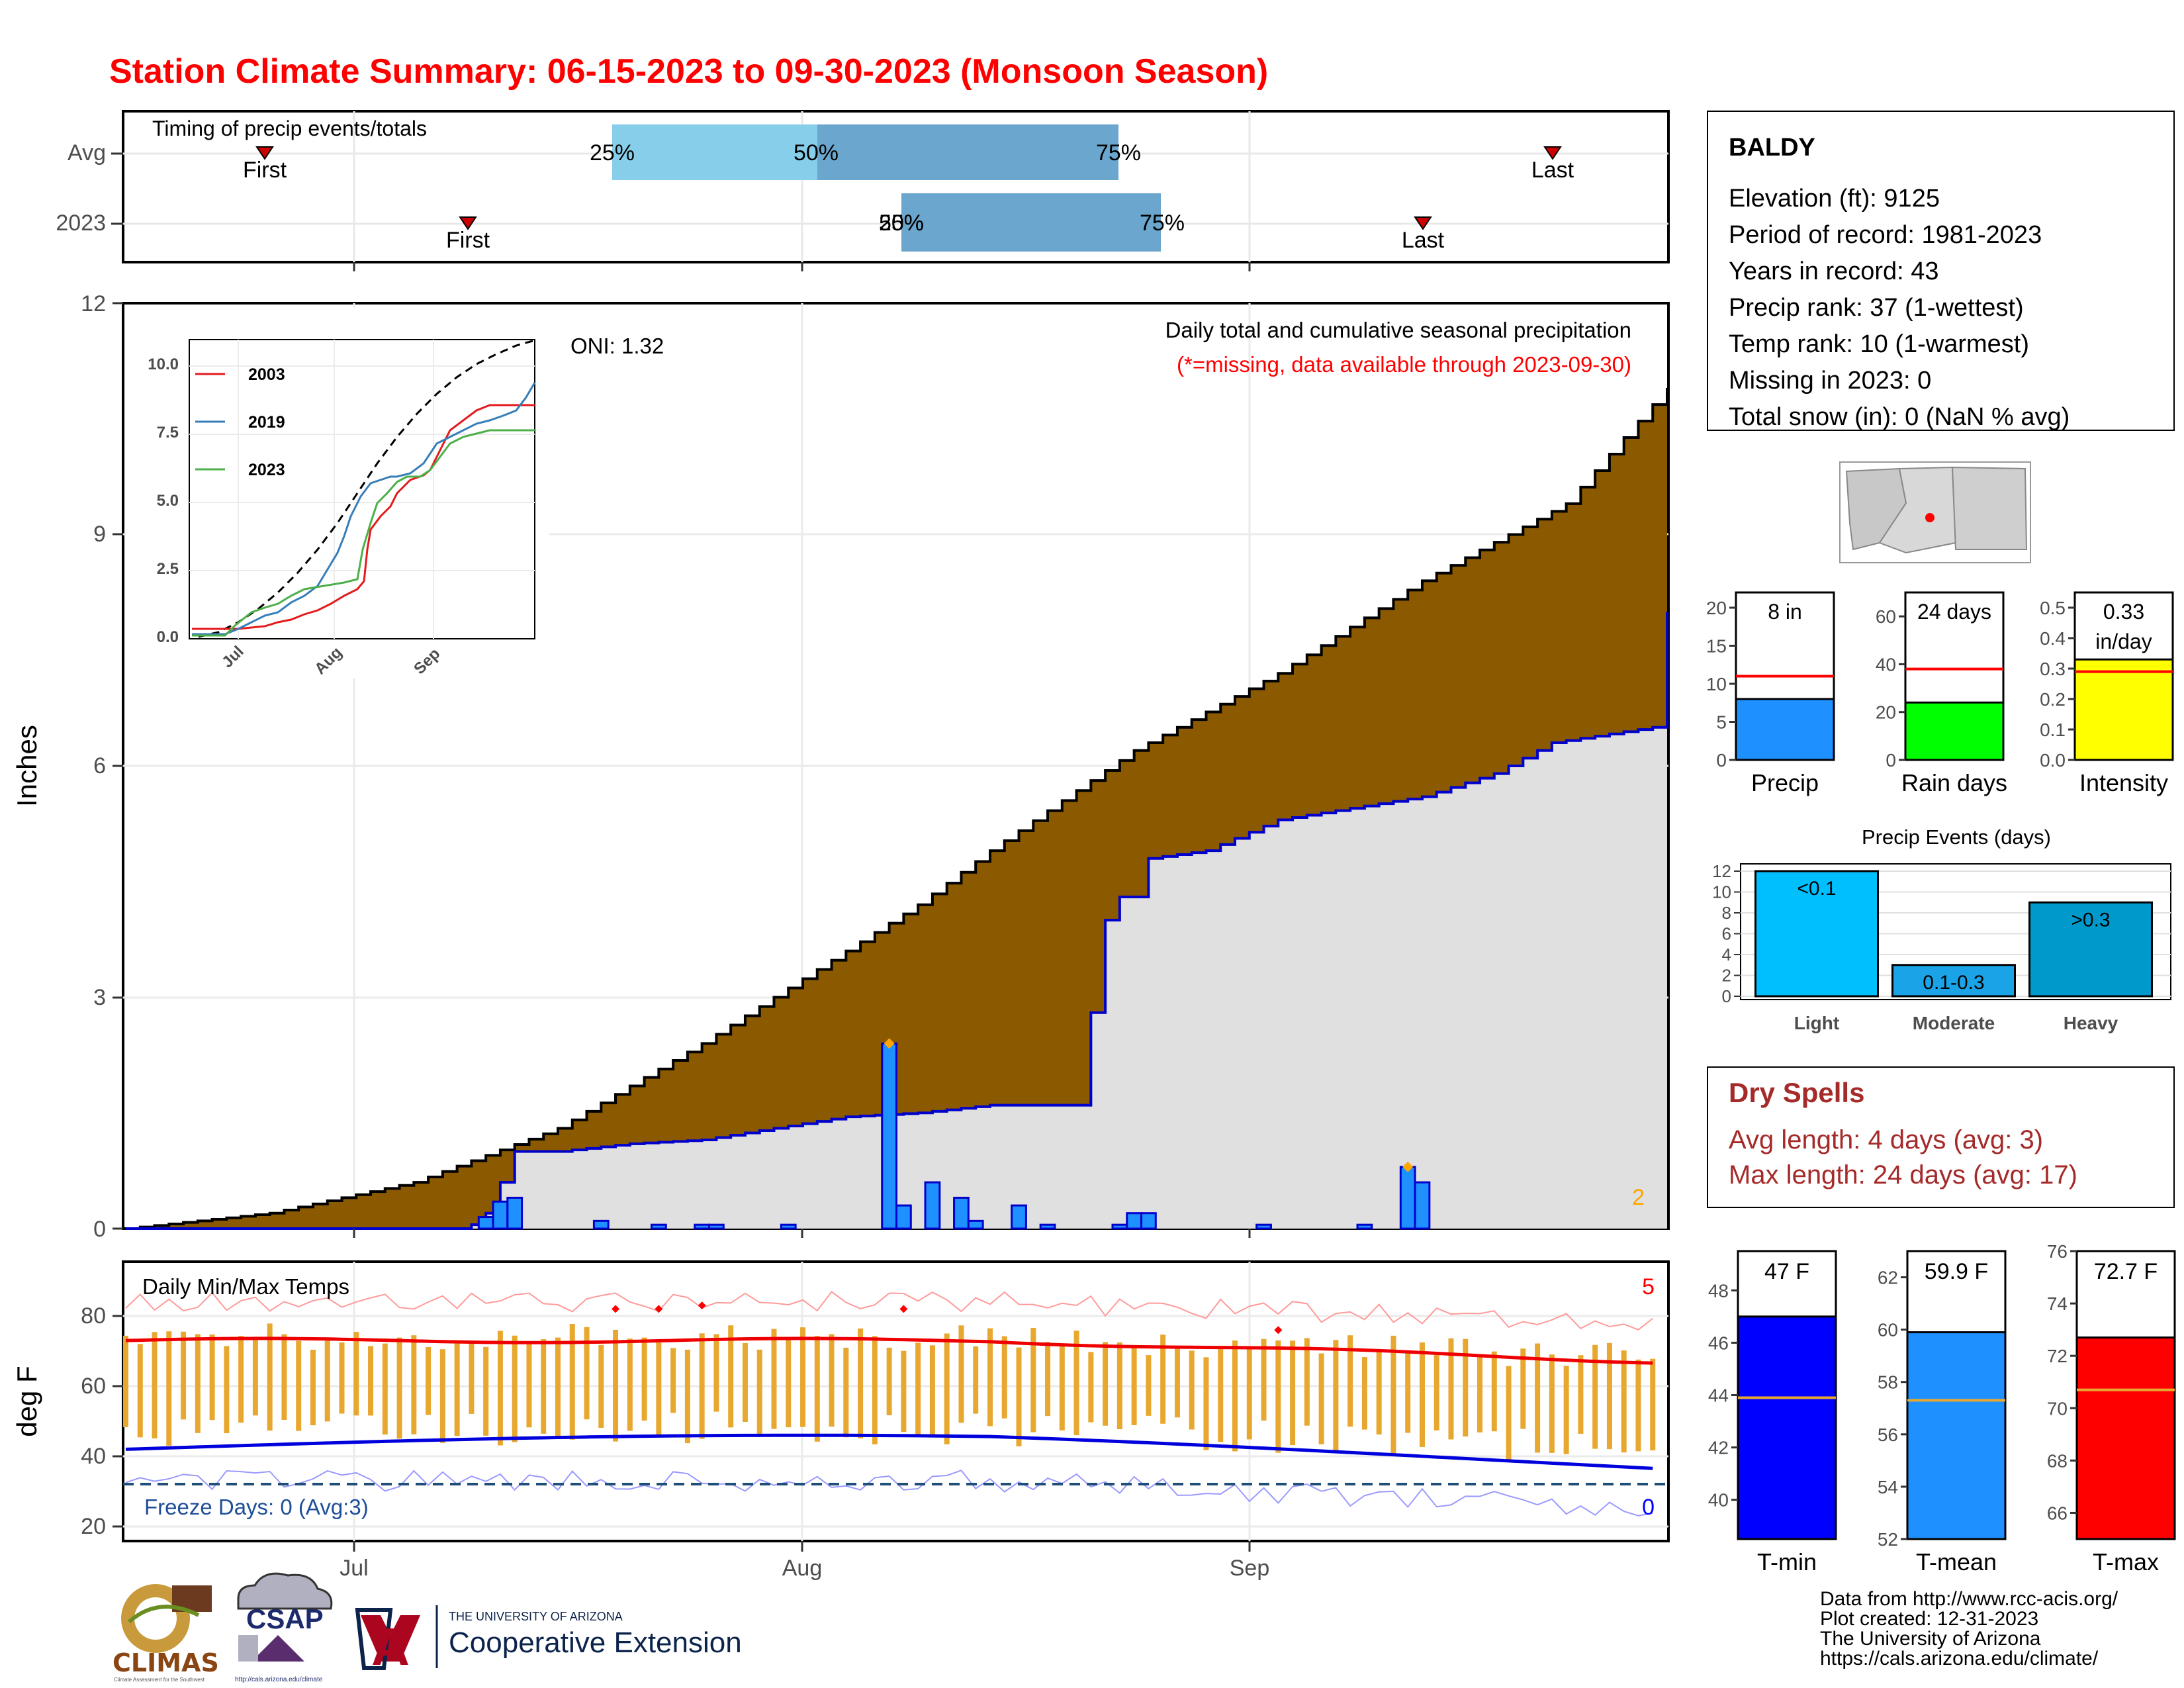 This screenshot has height=1688, width=2184. What do you see at coordinates (1957, 1271) in the screenshot?
I see `tmean-summary-value-label: 59.9 F` at bounding box center [1957, 1271].